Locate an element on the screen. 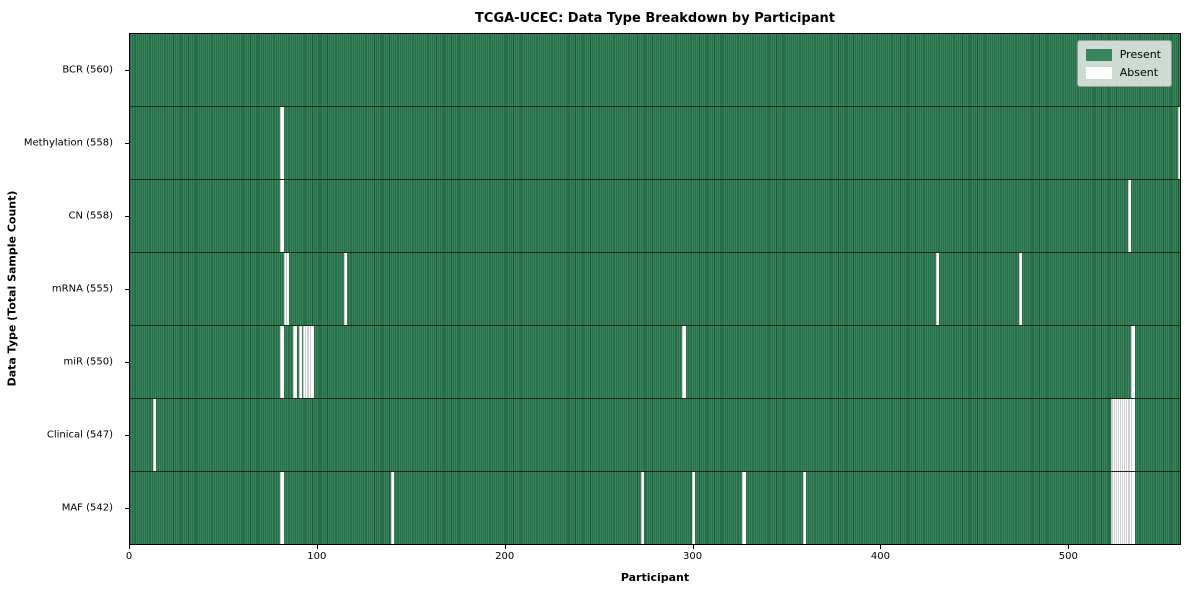  x-axis-label: Participant is located at coordinates (655, 577).